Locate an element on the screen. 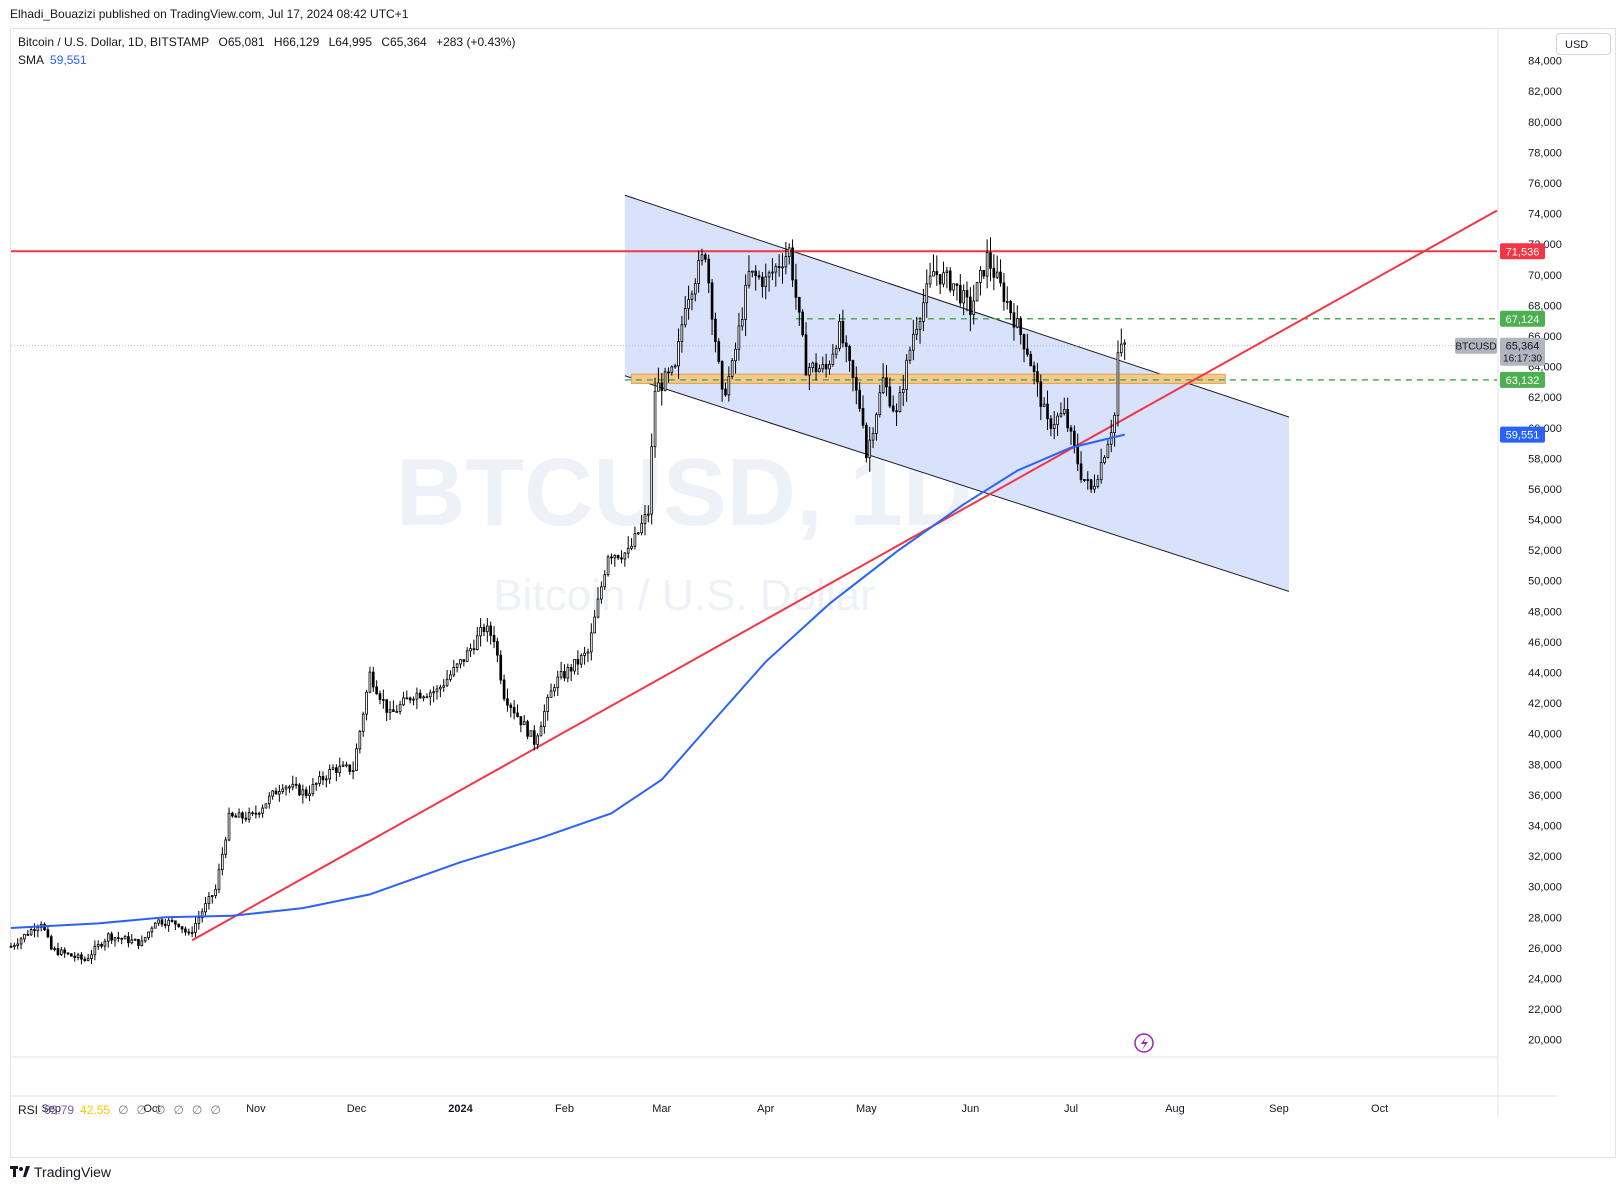 The height and width of the screenshot is (1190, 1624). rsi-na-2: ∅ is located at coordinates (141, 1110).